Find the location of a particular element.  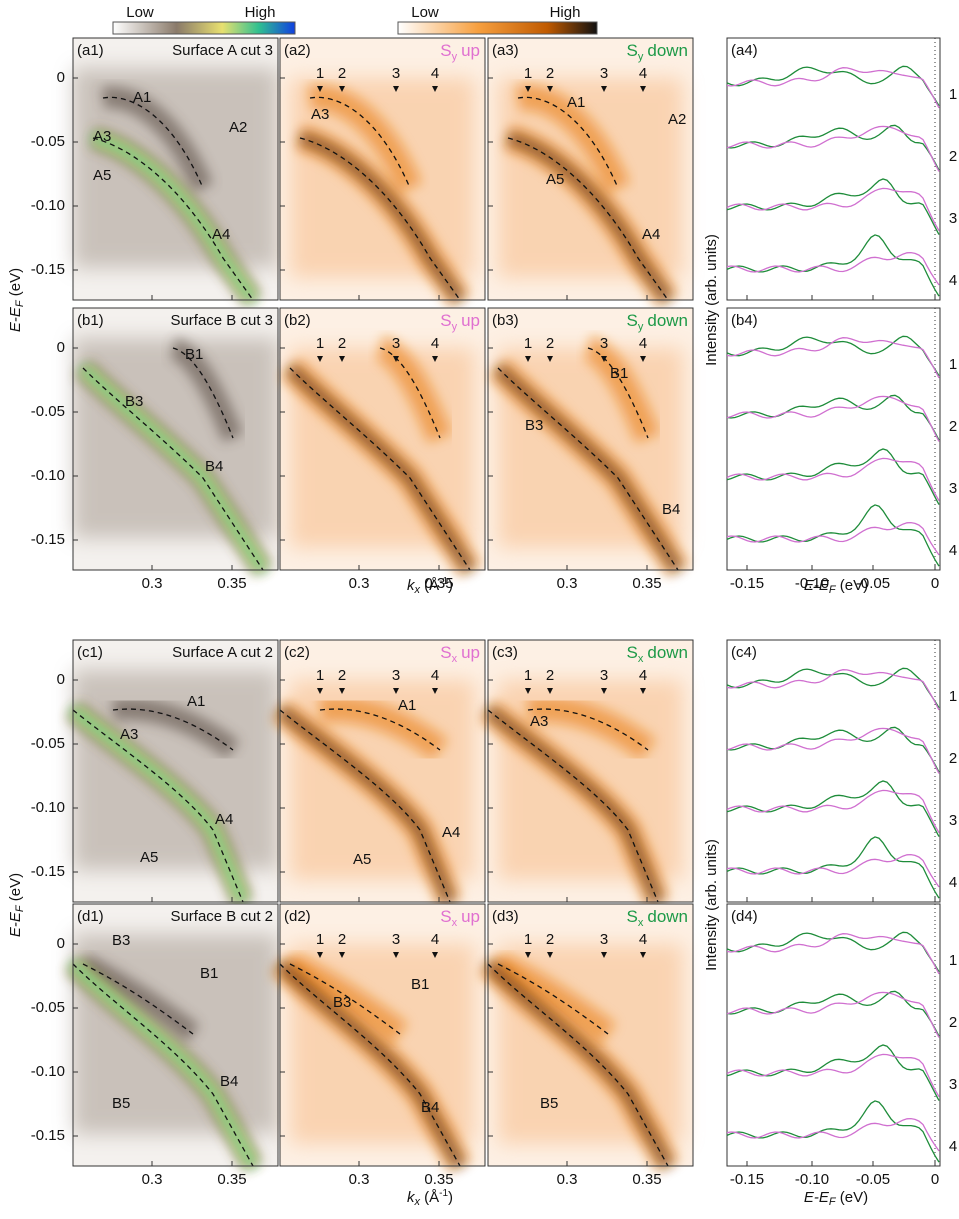

panel-label: (b2) is located at coordinates (297, 320).